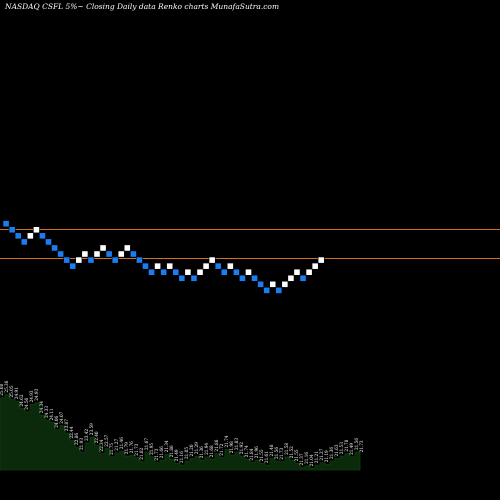  Describe the element at coordinates (226, 441) in the screenshot. I see `volume-data-label: 21.74` at that location.